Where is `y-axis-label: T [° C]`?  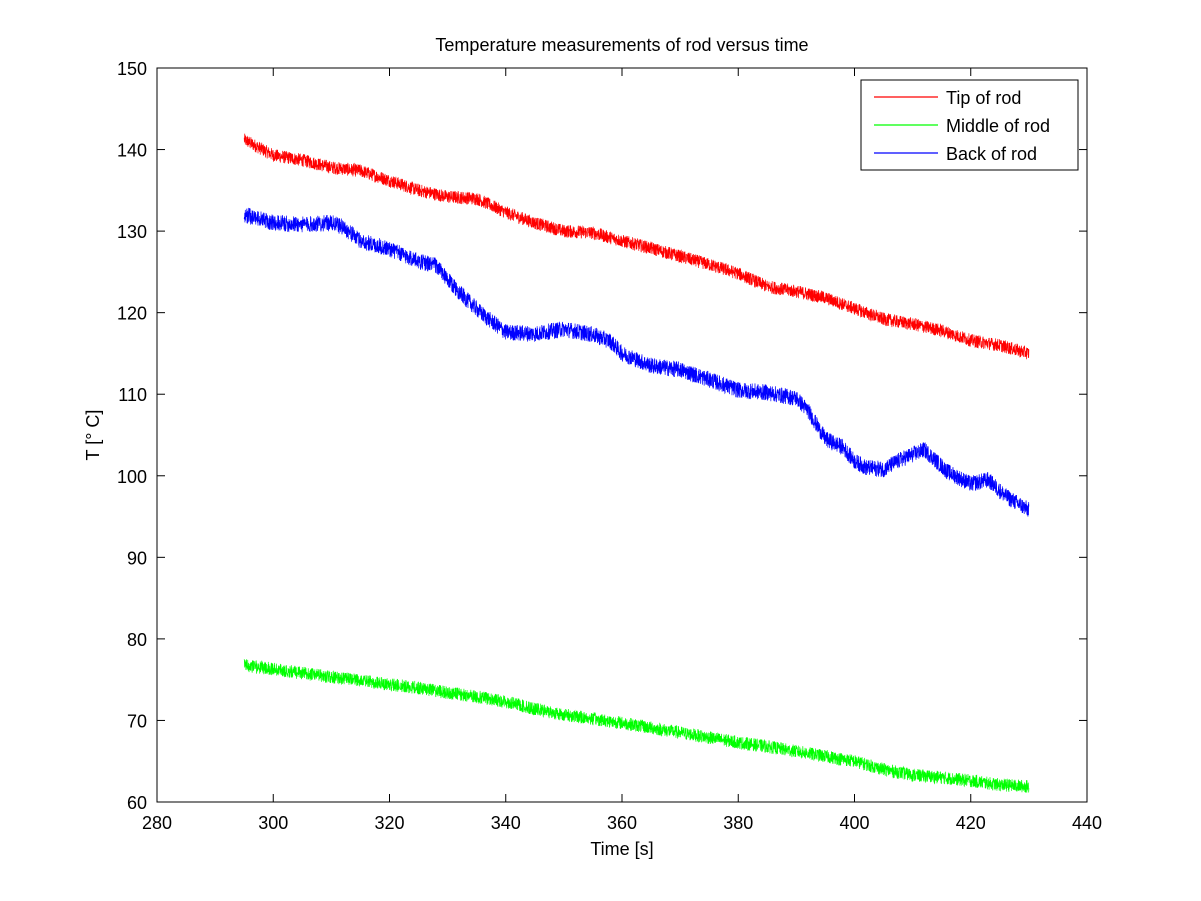
y-axis-label: T [° C] is located at coordinates (93, 435).